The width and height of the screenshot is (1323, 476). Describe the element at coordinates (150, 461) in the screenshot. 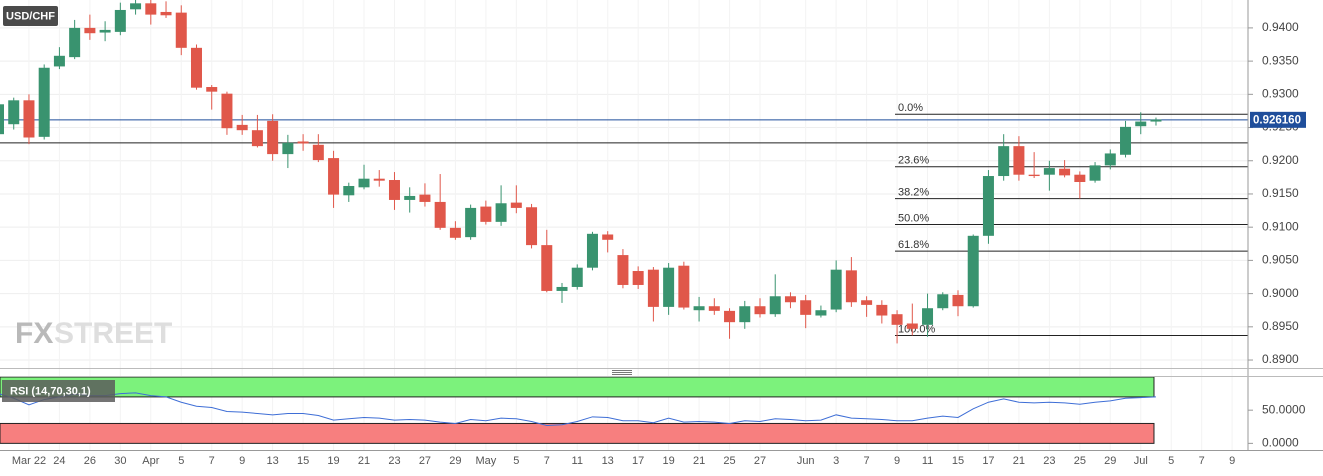

I see `x-tick-label: Apr` at that location.